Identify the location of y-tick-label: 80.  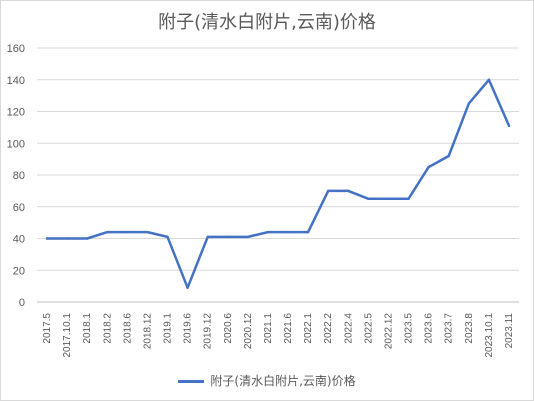
(19, 176).